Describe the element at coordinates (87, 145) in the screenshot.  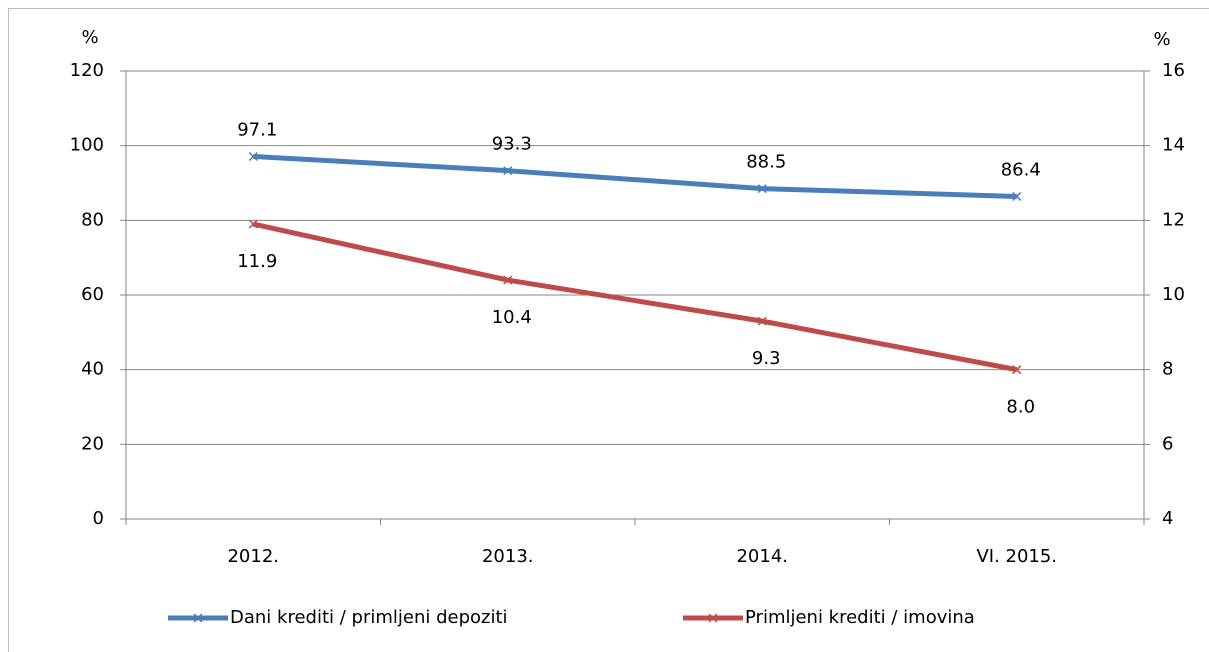
I see `y-tick-label: 100` at that location.